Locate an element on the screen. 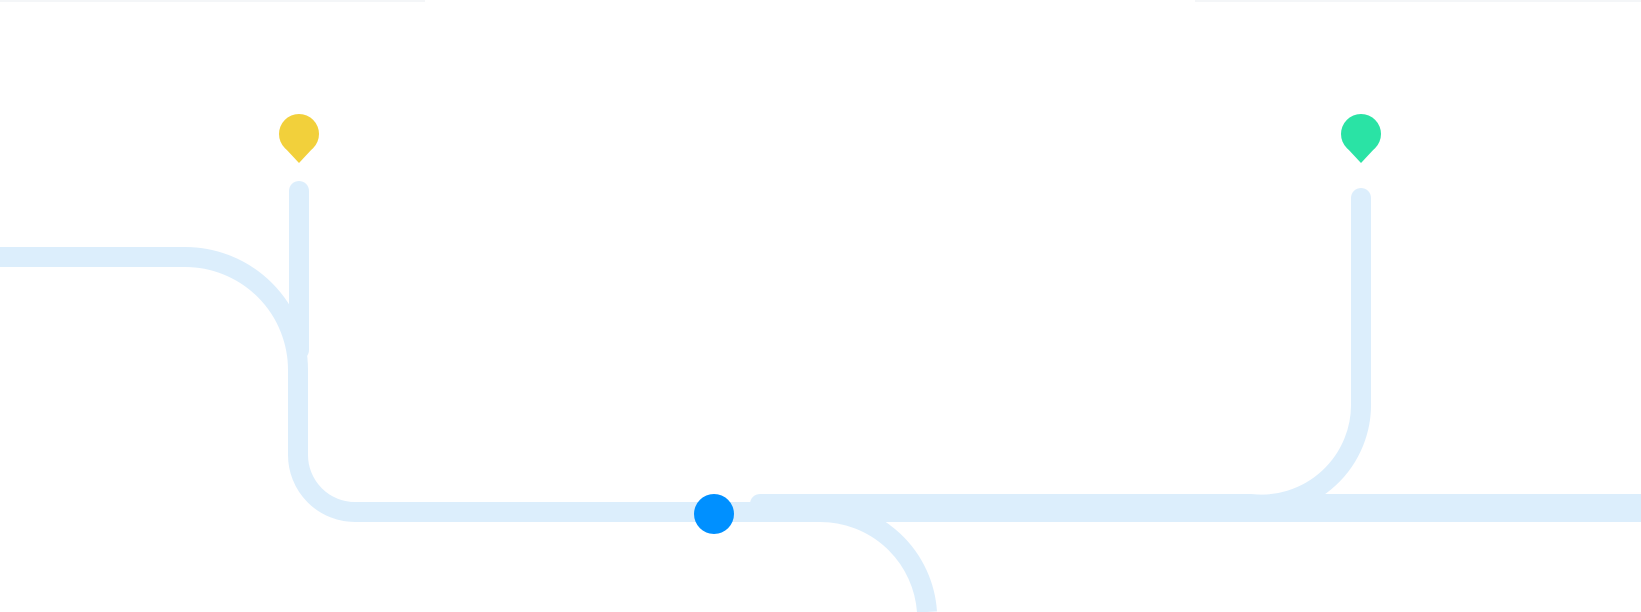 The image size is (1641, 612). bottom-branch-track is located at coordinates (878, 556).